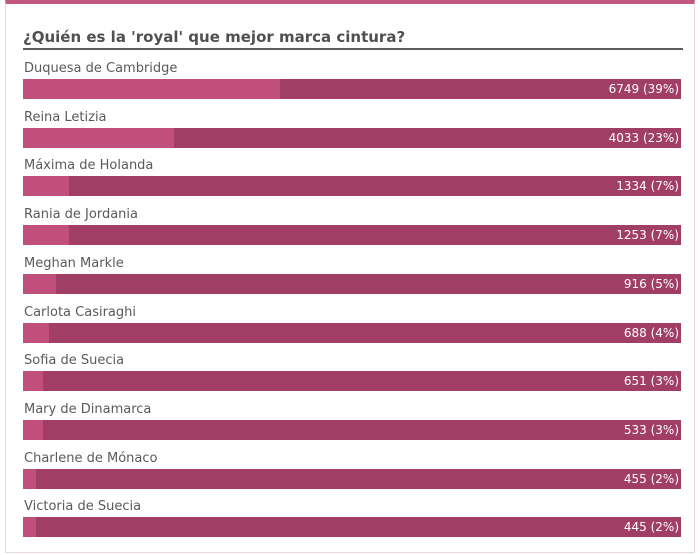  I want to click on bar-value-label: 1334 (7%), so click(647, 186).